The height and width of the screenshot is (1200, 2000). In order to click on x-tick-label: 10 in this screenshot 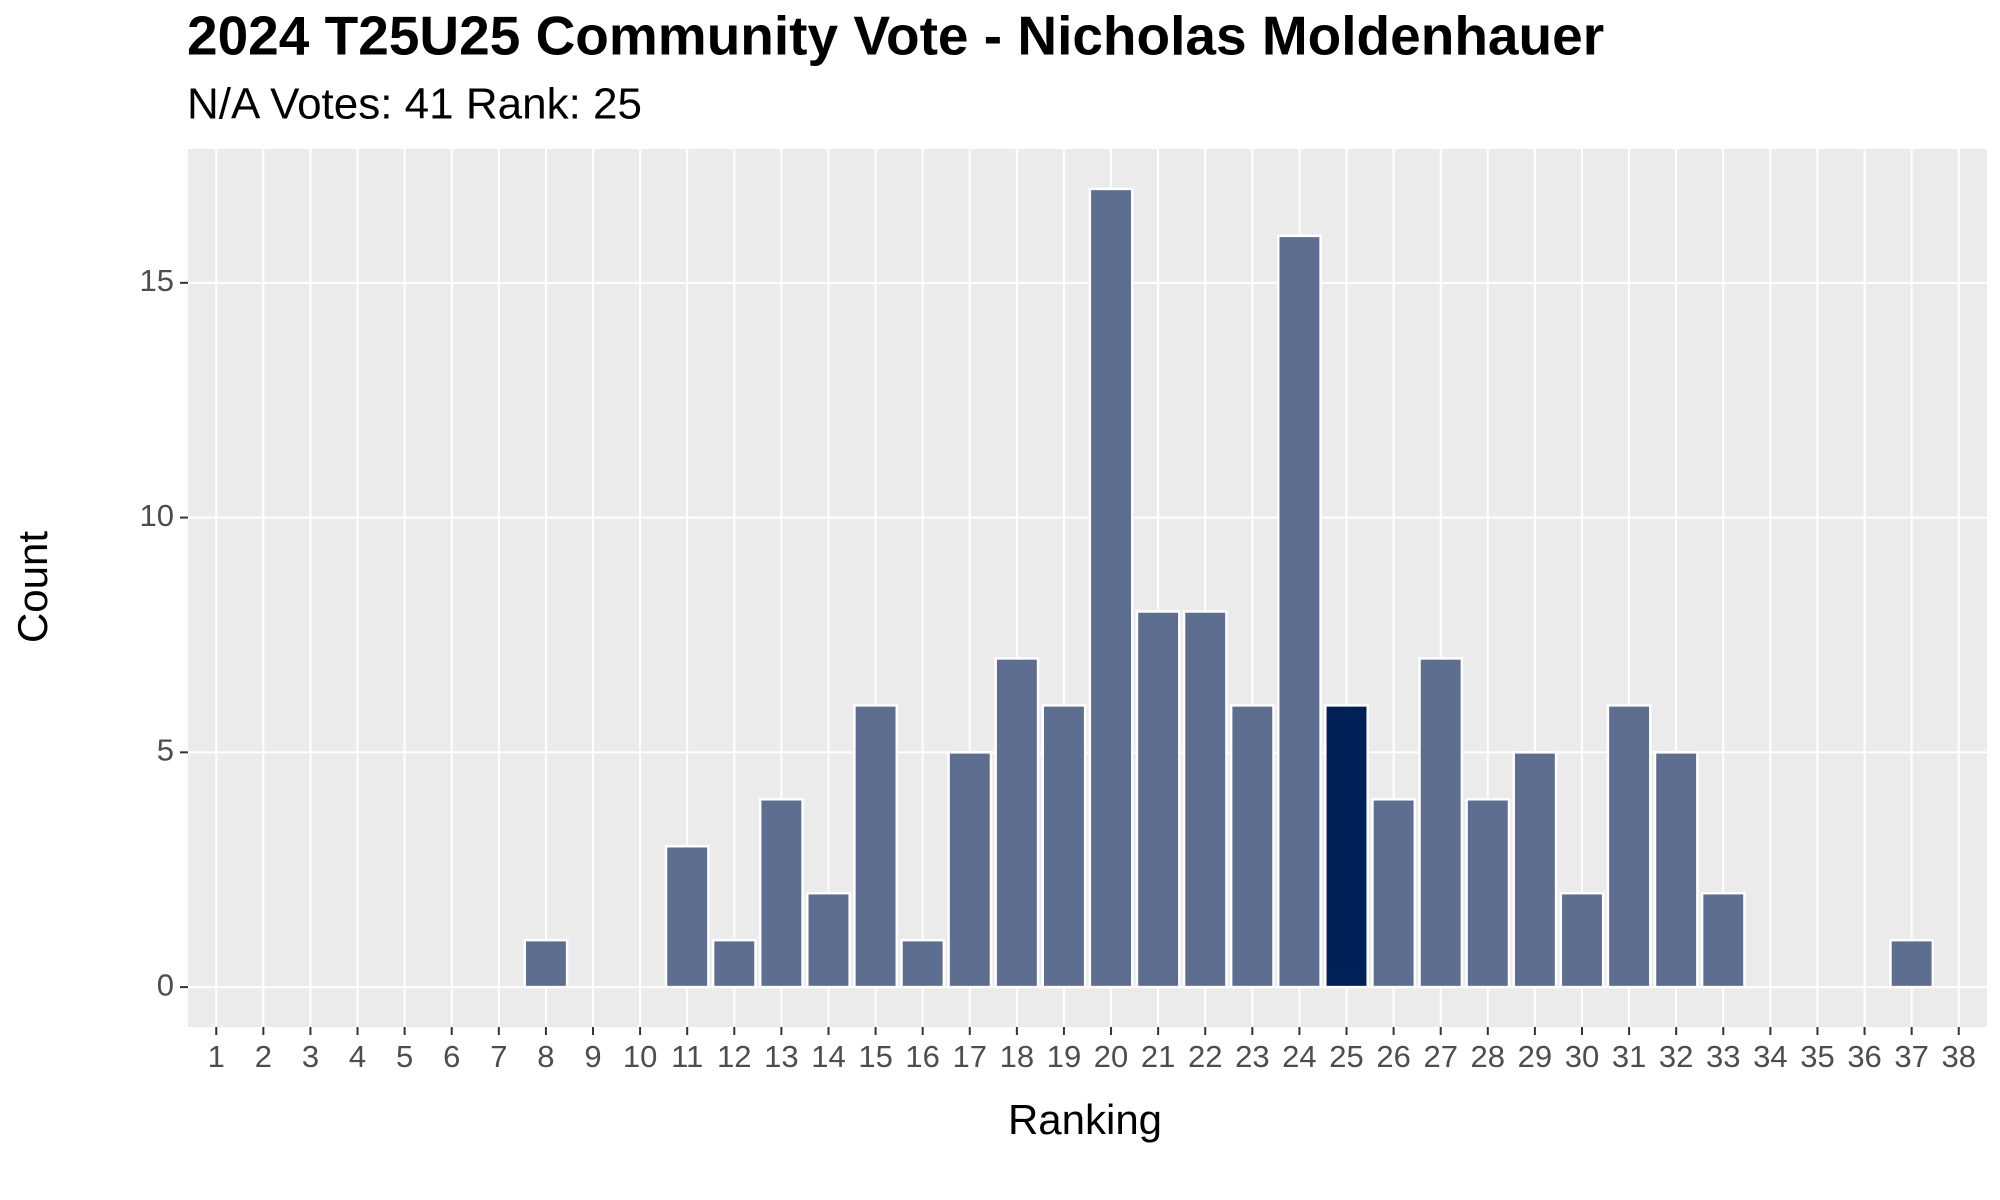, I will do `click(640, 1056)`.